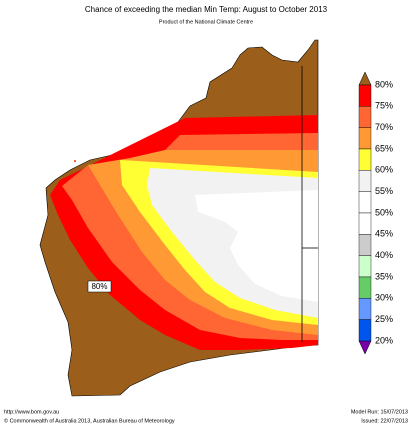 Image resolution: width=412 pixels, height=427 pixels. What do you see at coordinates (384, 191) in the screenshot?
I see `legend-label: 55%` at bounding box center [384, 191].